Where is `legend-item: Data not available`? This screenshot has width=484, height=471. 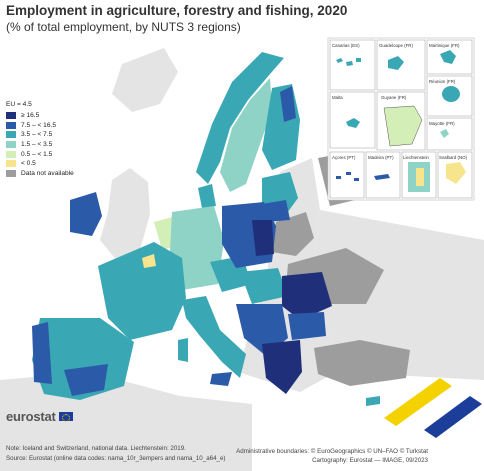
legend-item: Data not available is located at coordinates (40, 174).